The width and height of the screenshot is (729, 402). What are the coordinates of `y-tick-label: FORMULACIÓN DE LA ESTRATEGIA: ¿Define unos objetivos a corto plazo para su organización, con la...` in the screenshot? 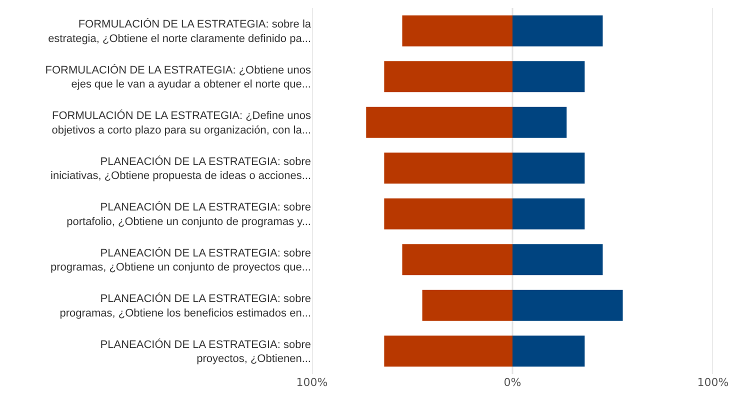 It's located at (182, 122).